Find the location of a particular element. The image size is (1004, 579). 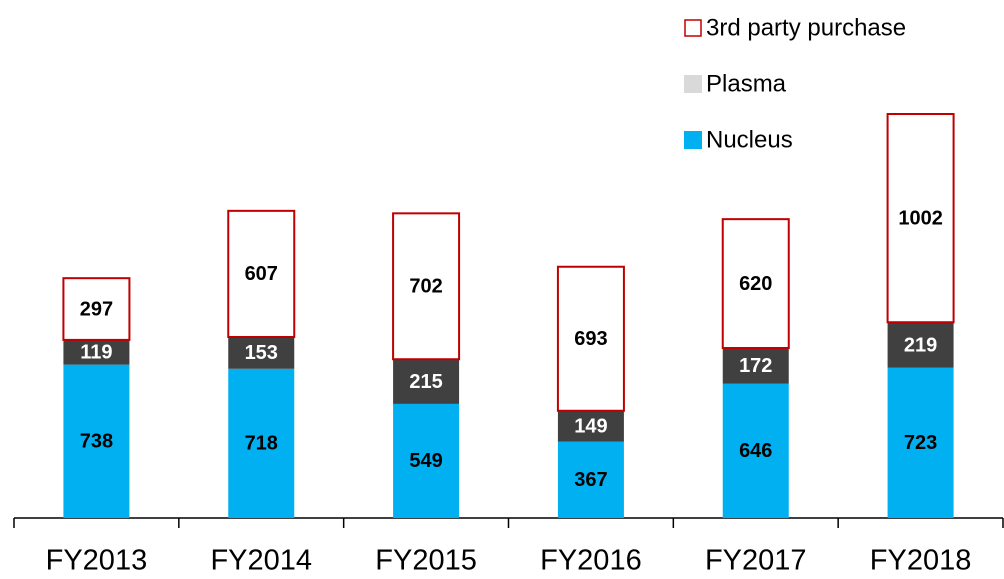

data-label: 723 is located at coordinates (920, 443).